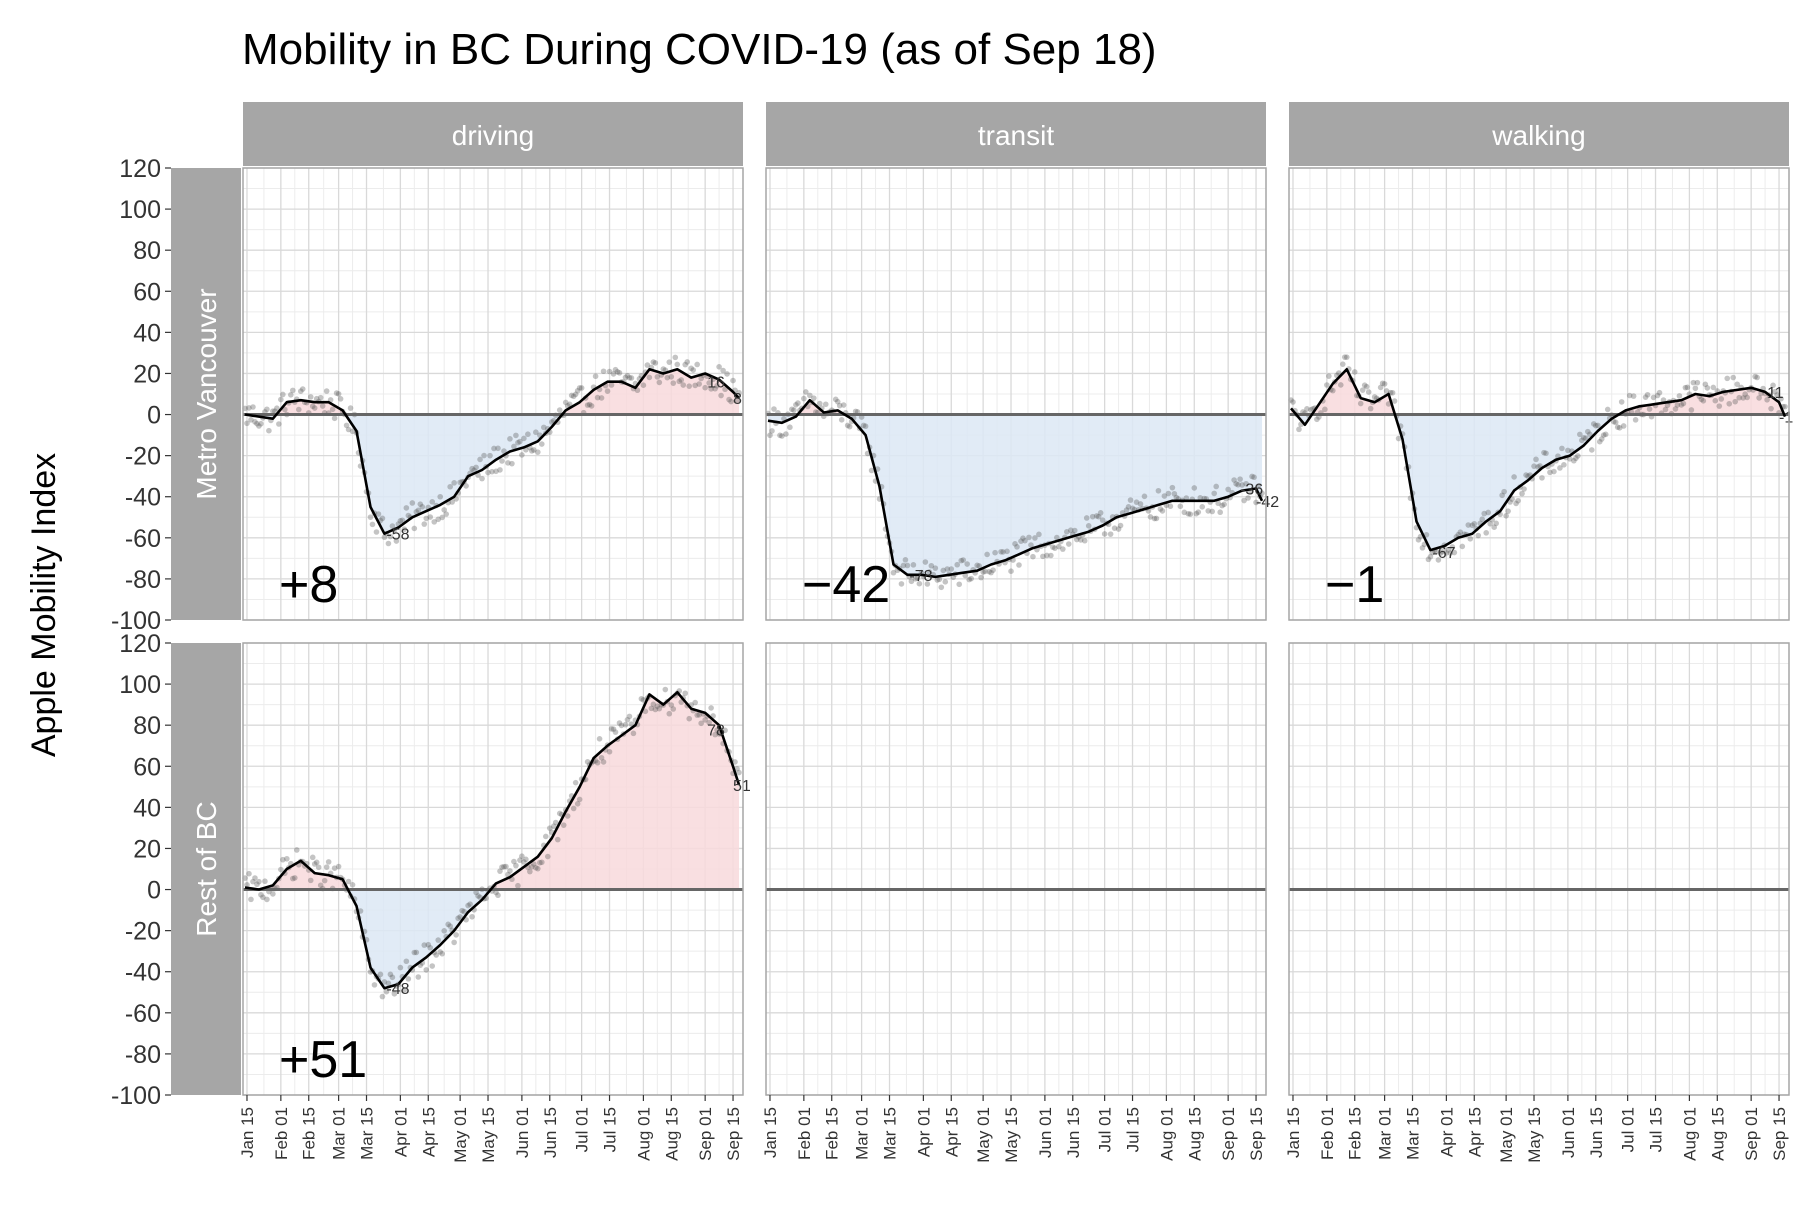 This screenshot has width=1800, height=1215. What do you see at coordinates (1539, 134) in the screenshot?
I see `column-strip-walking` at bounding box center [1539, 134].